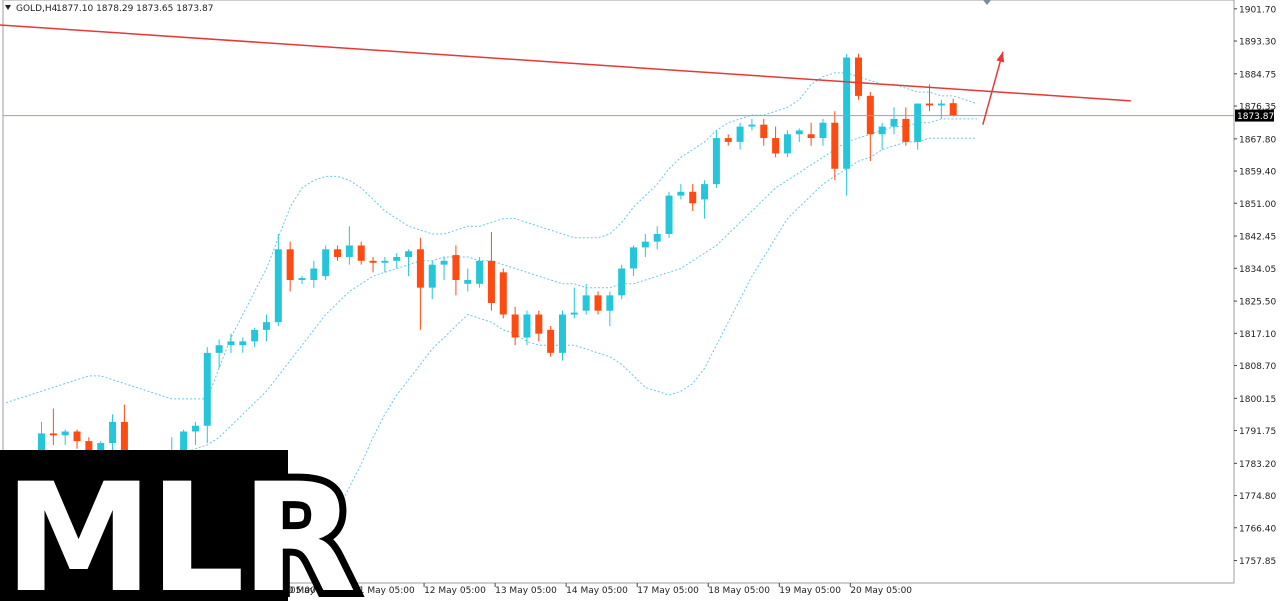  What do you see at coordinates (881, 591) in the screenshot?
I see `x-tick-label: 20 May 05:00` at bounding box center [881, 591].